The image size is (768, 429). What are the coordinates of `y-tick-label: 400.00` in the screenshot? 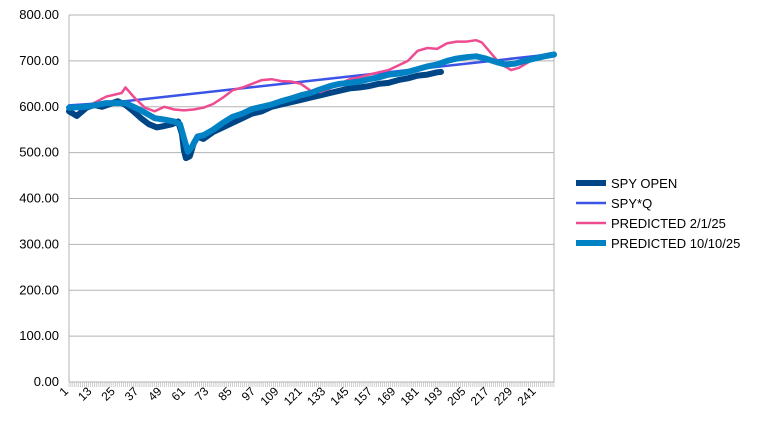 It's located at (39, 198).